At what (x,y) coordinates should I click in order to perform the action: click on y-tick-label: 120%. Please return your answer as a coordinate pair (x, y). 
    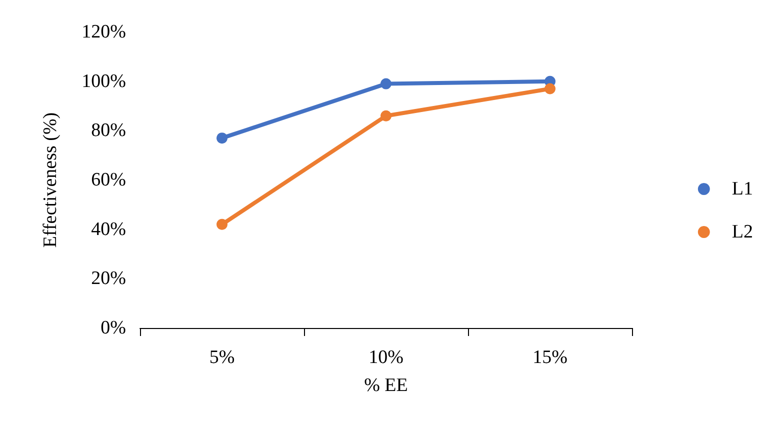
    Looking at the image, I should click on (104, 32).